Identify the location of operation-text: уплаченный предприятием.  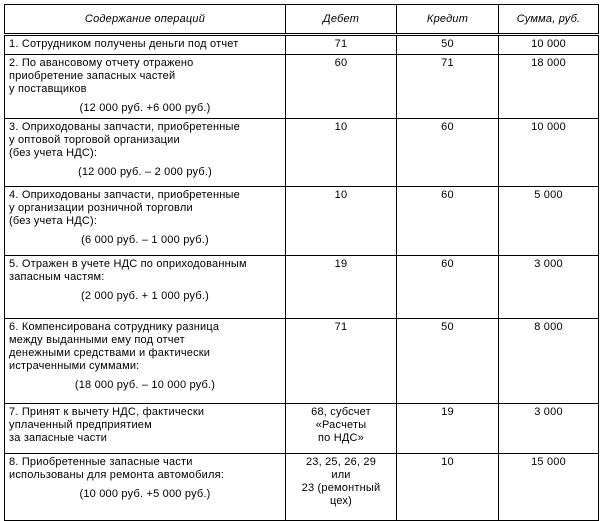
(80, 425).